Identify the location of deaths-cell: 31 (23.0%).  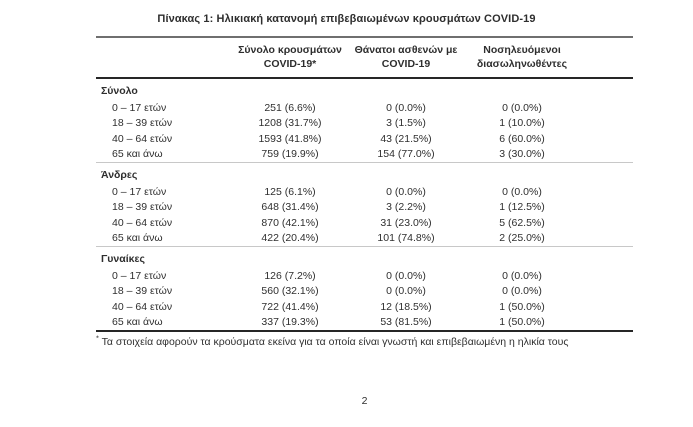
(406, 222).